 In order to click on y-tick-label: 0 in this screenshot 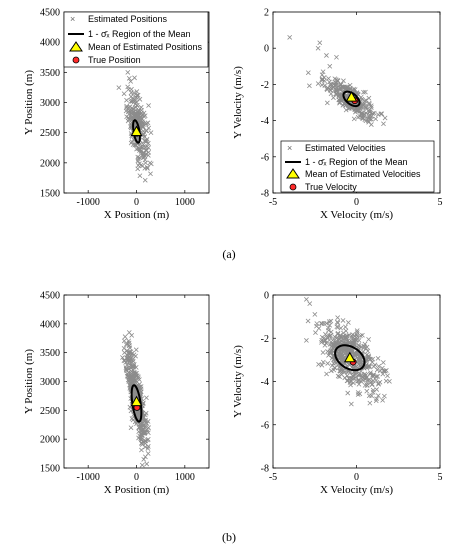, I will do `click(266, 296)`.